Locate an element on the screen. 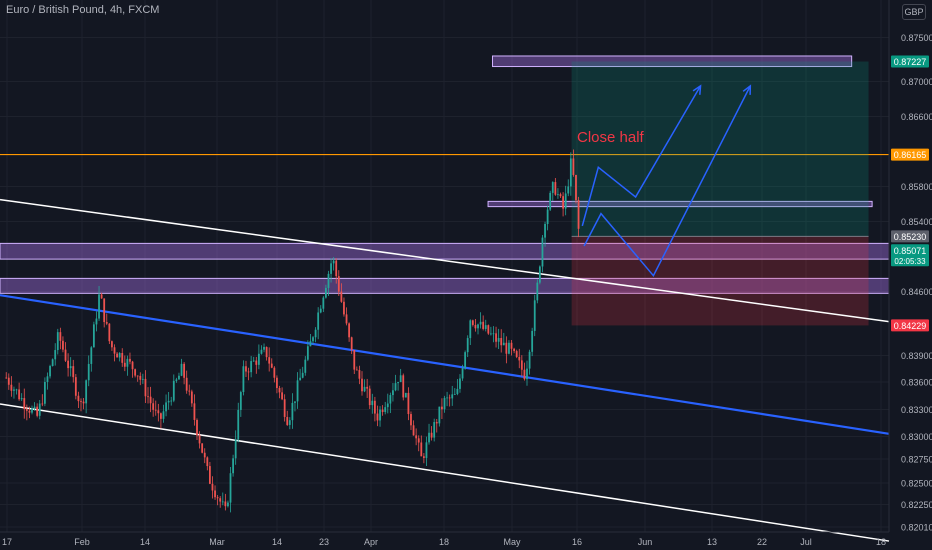 The width and height of the screenshot is (932, 550). x-tick-label: 23 is located at coordinates (324, 542).